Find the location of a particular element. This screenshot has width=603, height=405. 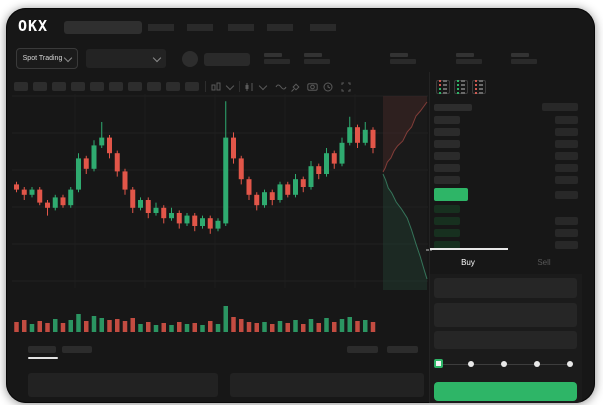

indicator-wave-icon is located at coordinates (281, 86).